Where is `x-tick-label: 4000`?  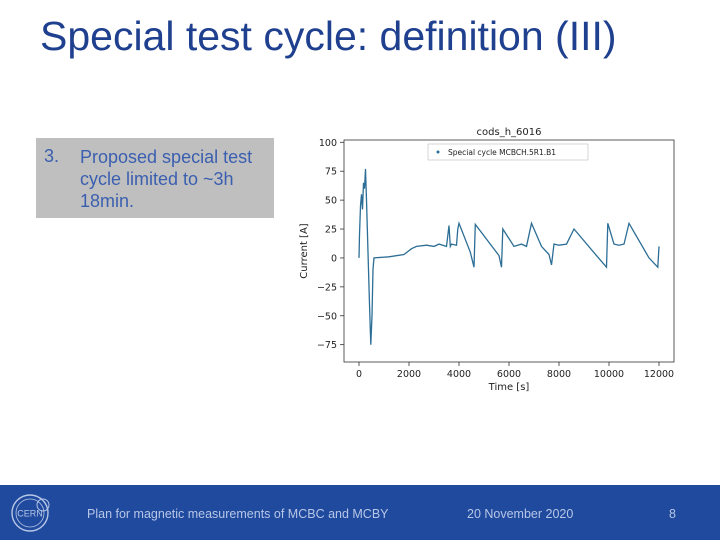
x-tick-label: 4000 is located at coordinates (459, 374).